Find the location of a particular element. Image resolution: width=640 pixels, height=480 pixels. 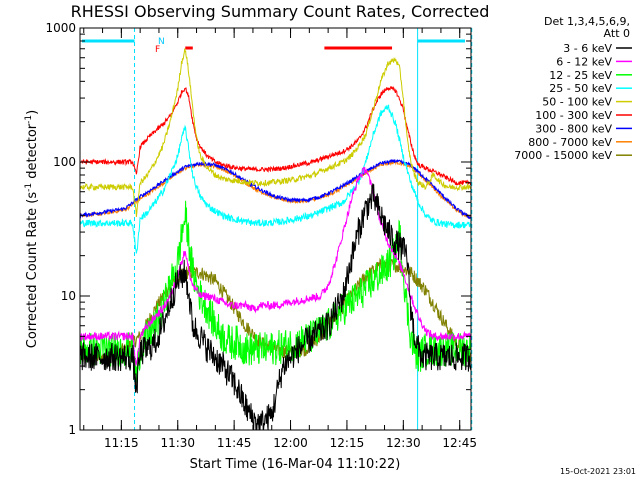

y-axis-label-end: ) is located at coordinates (32, 112).